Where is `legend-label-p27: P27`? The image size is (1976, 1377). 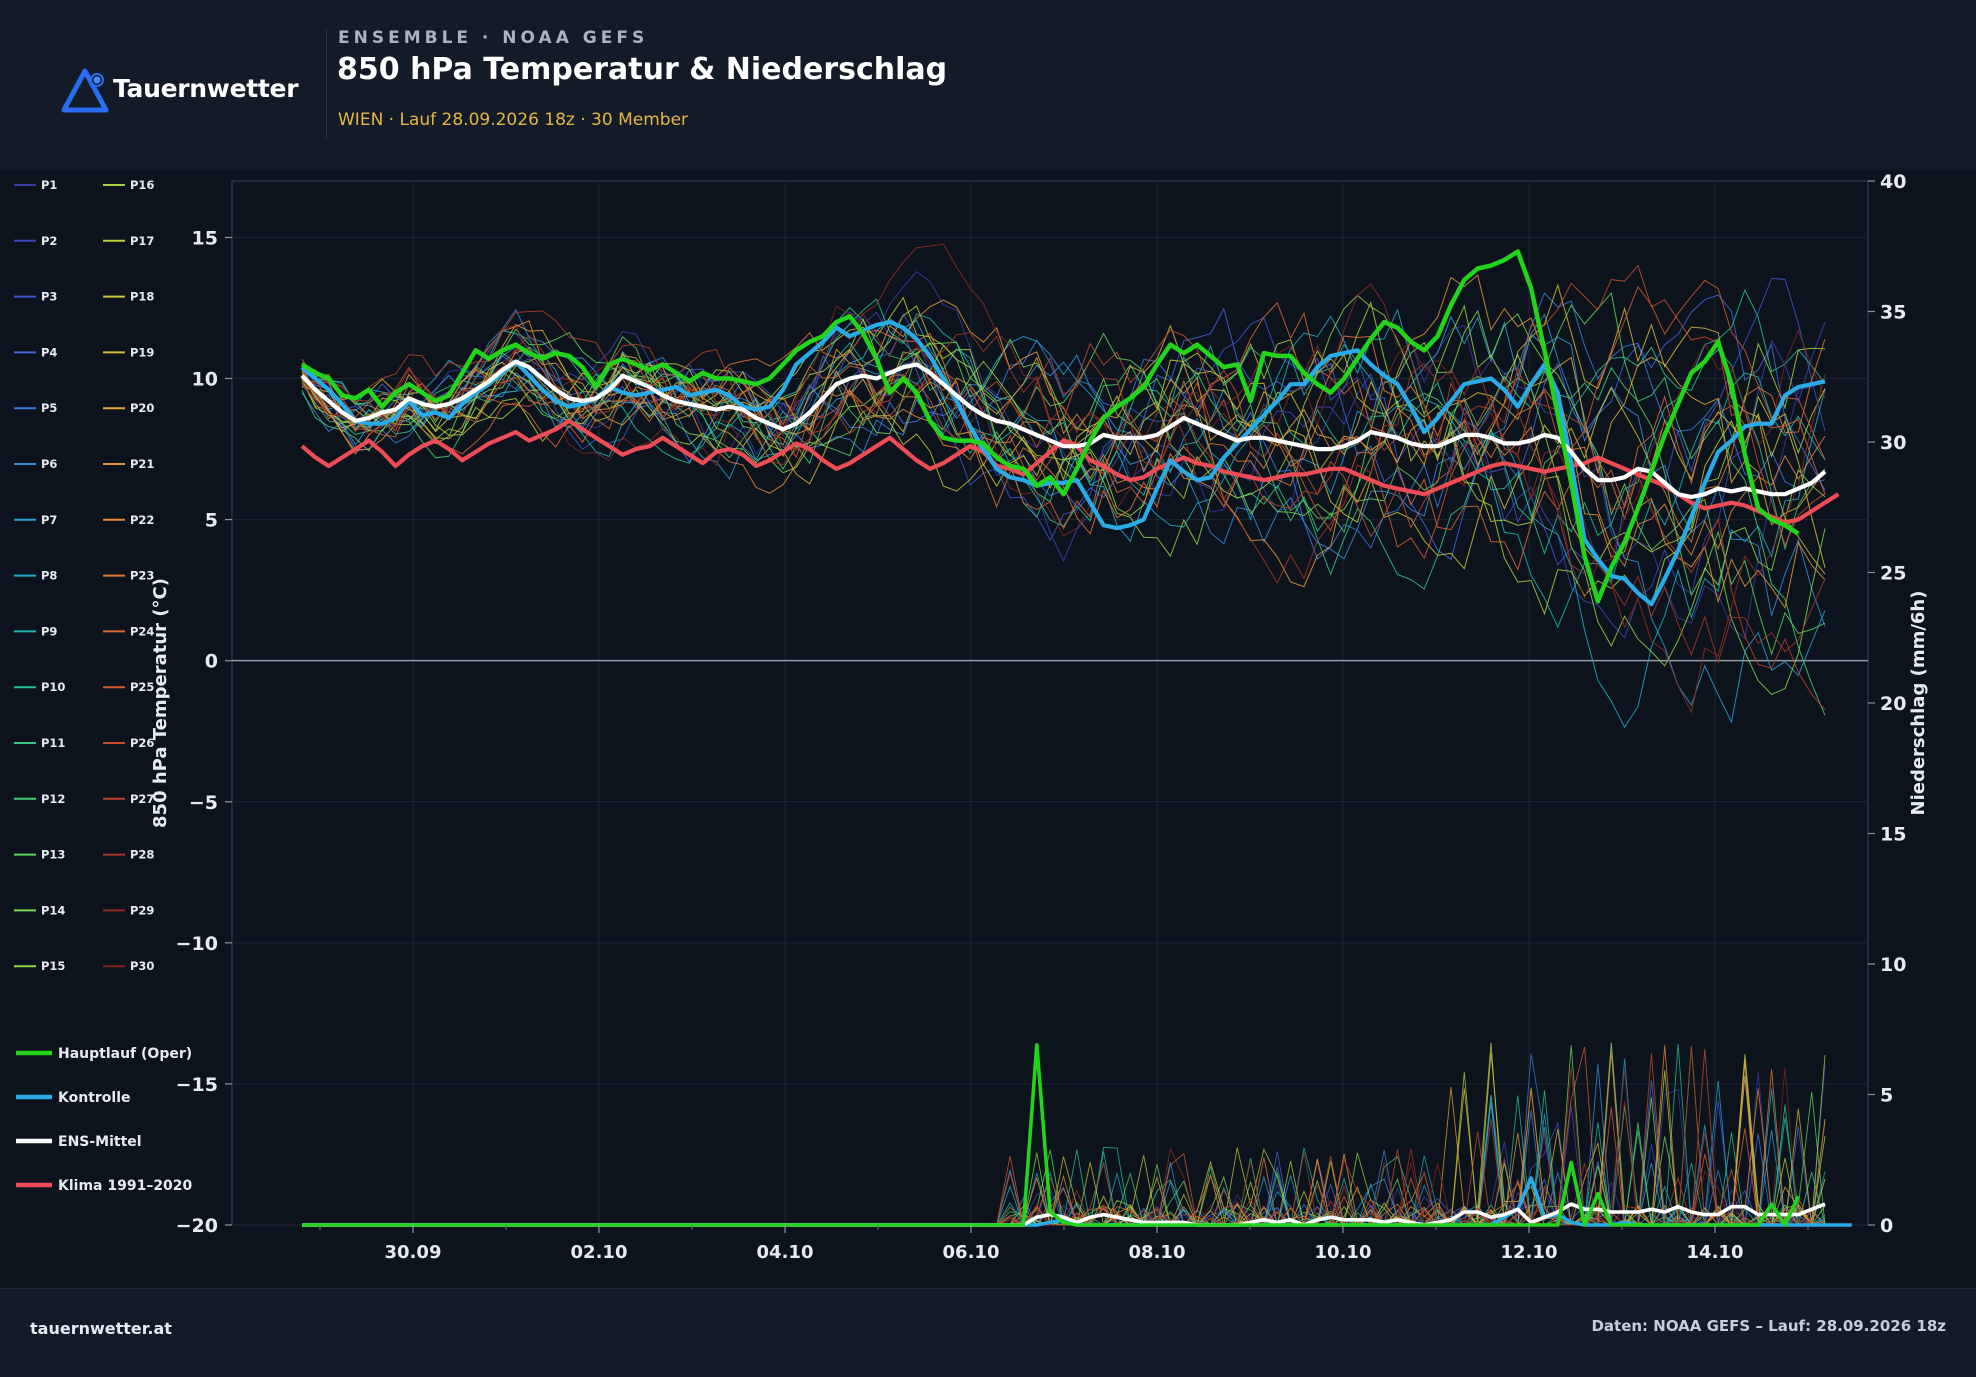 legend-label-p27: P27 is located at coordinates (142, 799).